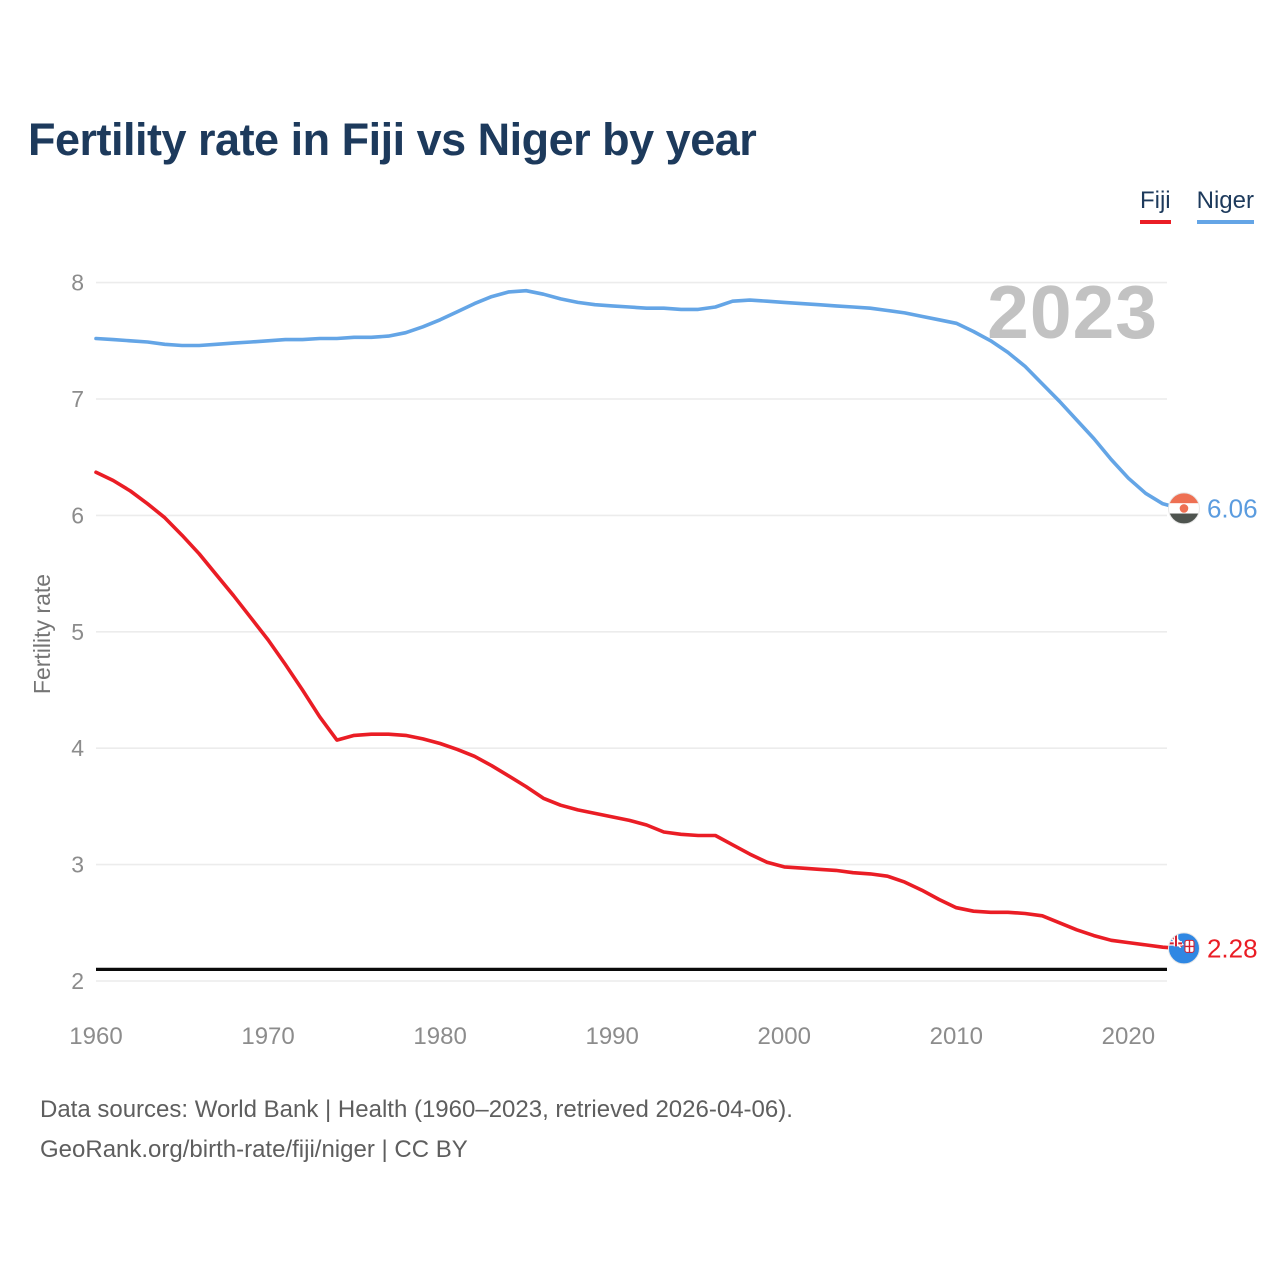  What do you see at coordinates (638, 399) in the screenshot?
I see `niger-line` at bounding box center [638, 399].